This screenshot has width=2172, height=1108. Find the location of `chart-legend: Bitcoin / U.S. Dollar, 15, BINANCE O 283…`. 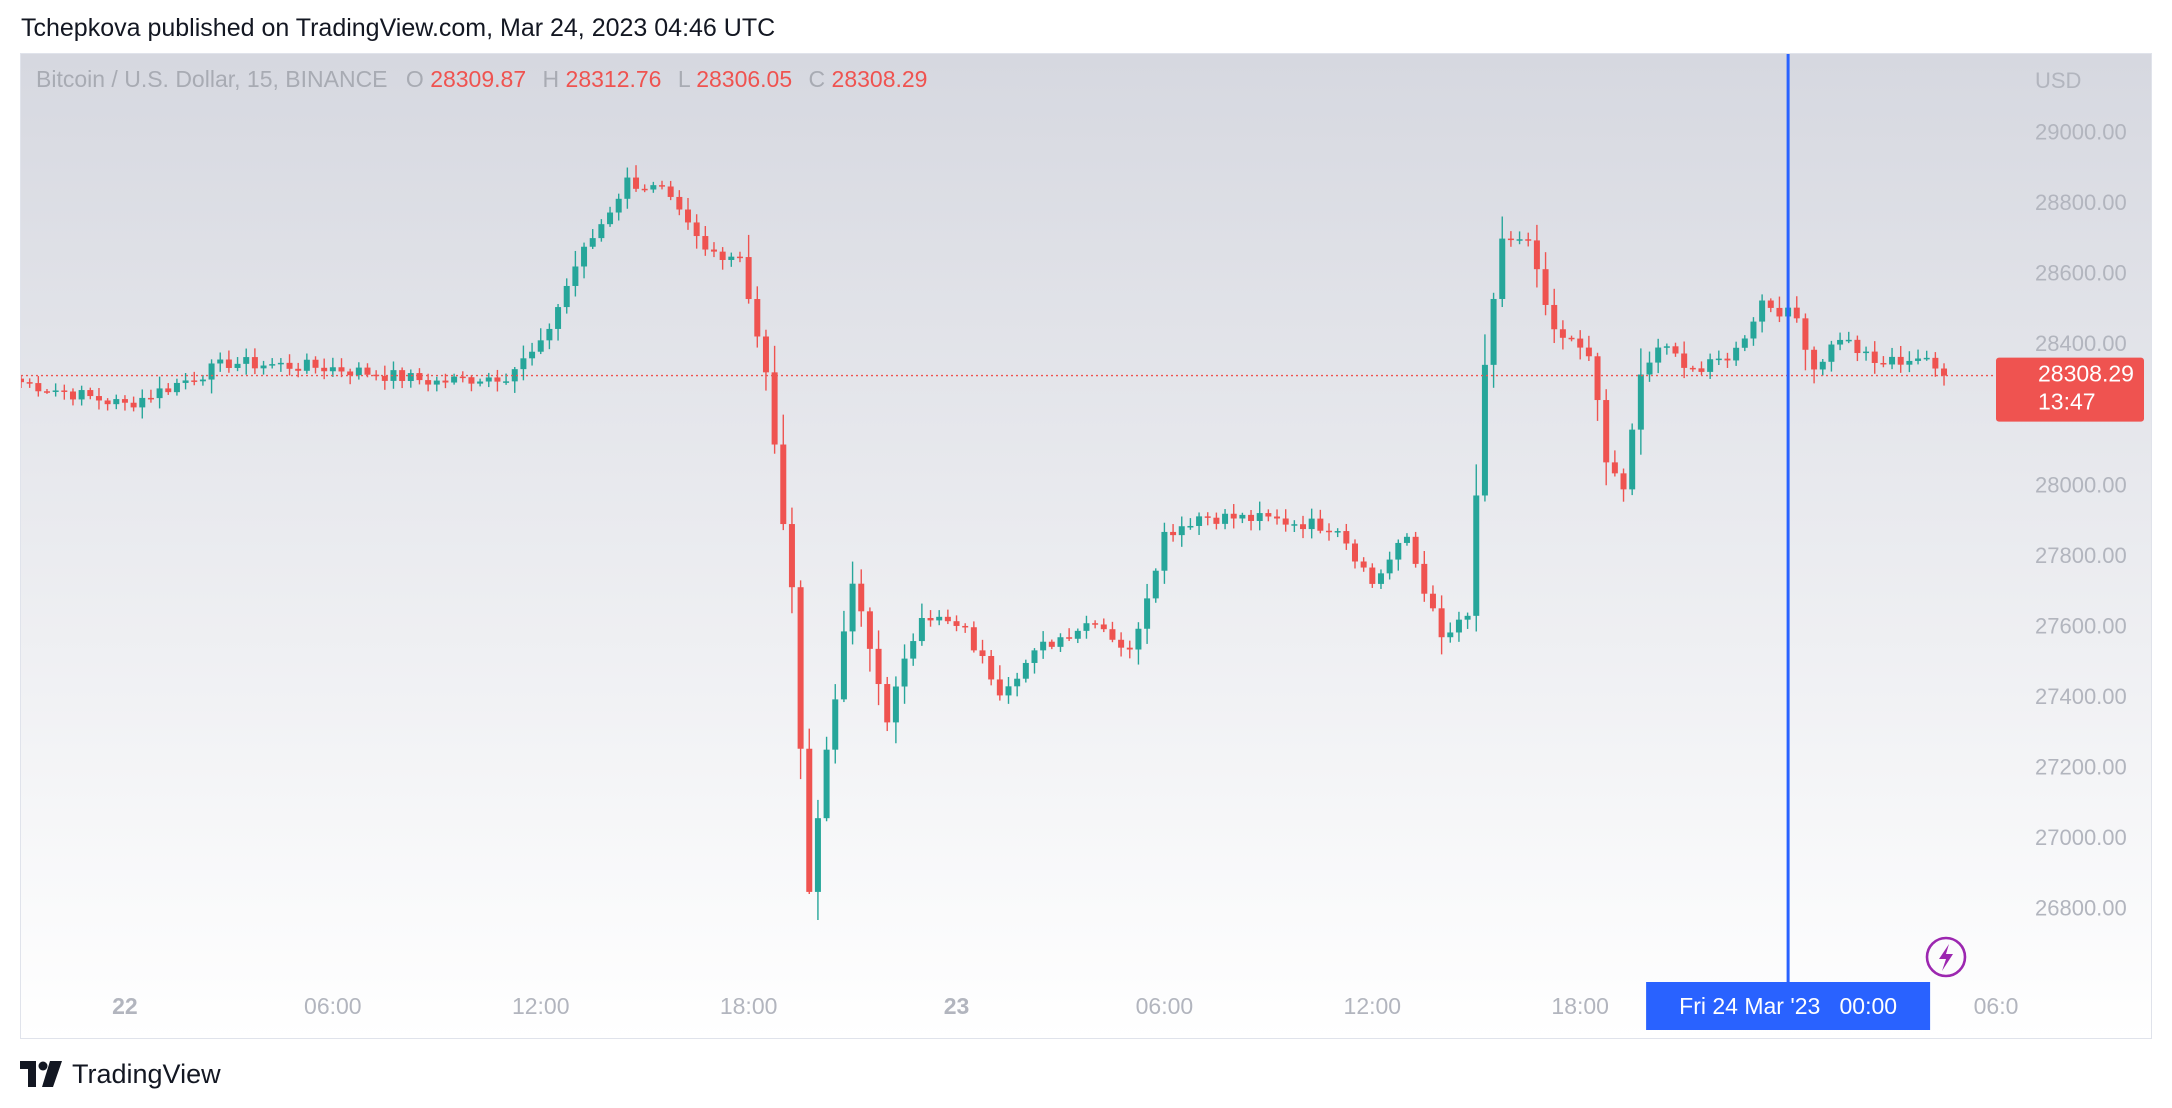

chart-legend: Bitcoin / U.S. Dollar, 15, BINANCE O 283… is located at coordinates (481, 79).